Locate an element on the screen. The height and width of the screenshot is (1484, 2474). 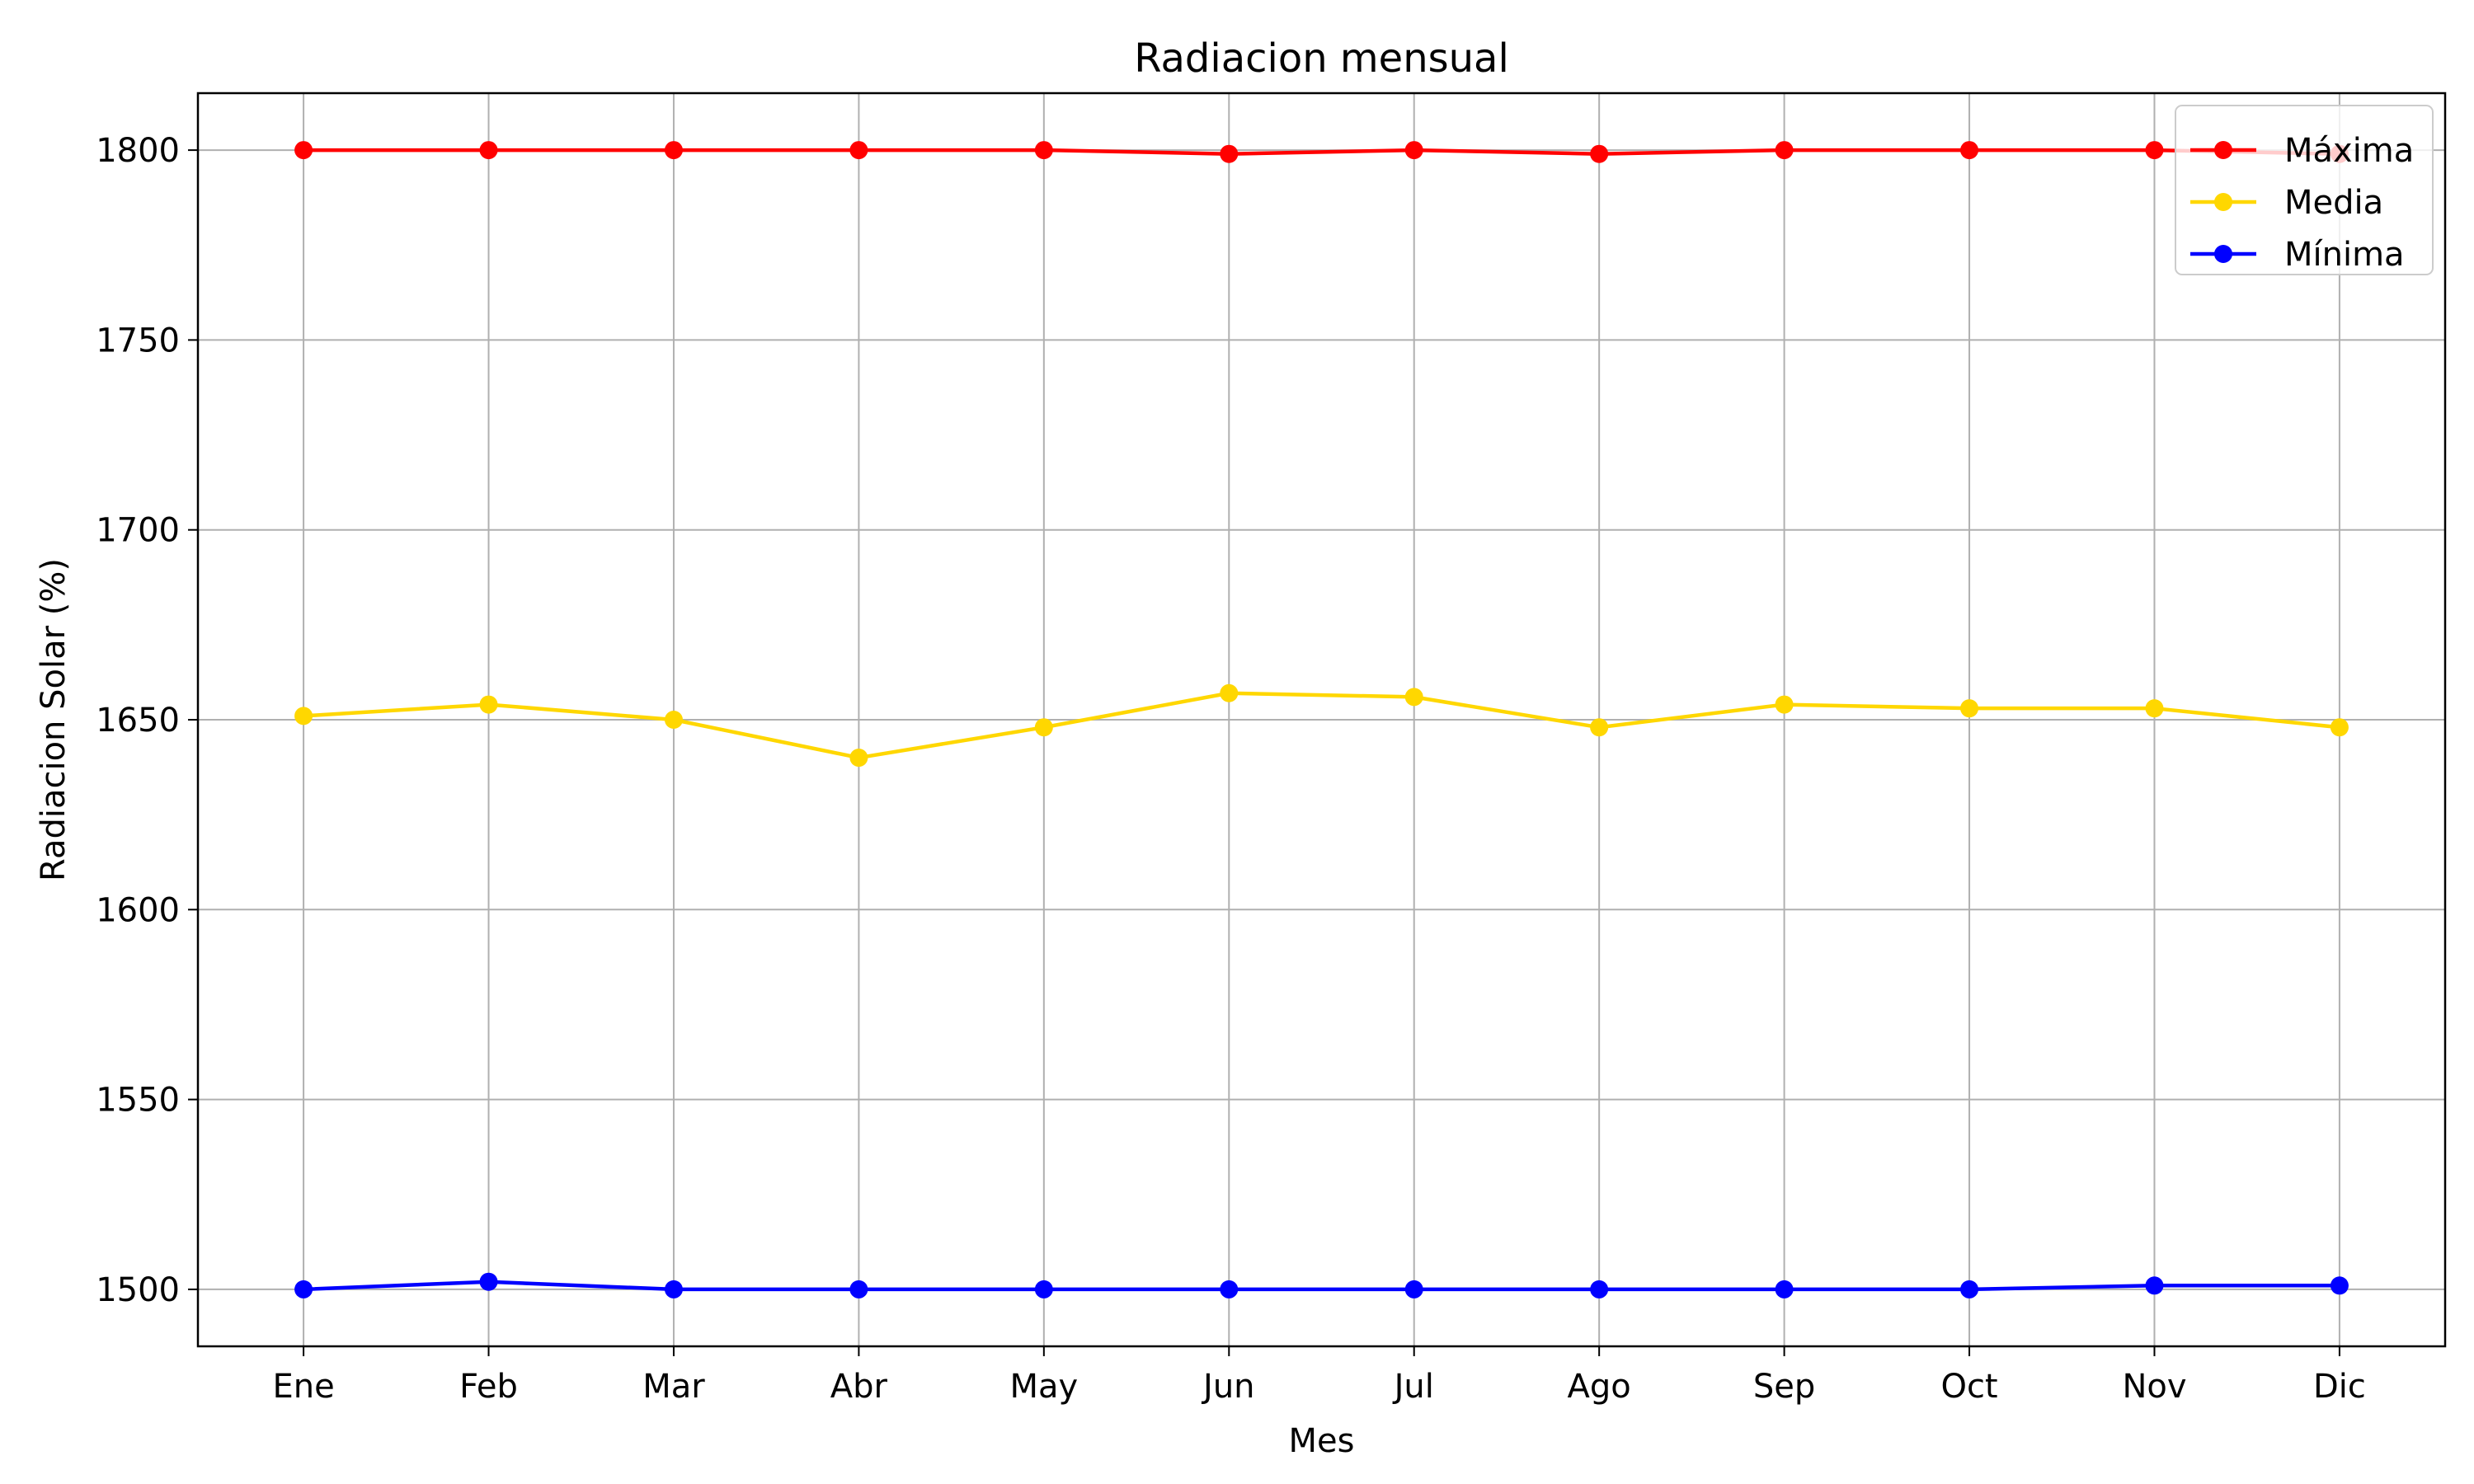
series-maxima is located at coordinates (1321, 152).